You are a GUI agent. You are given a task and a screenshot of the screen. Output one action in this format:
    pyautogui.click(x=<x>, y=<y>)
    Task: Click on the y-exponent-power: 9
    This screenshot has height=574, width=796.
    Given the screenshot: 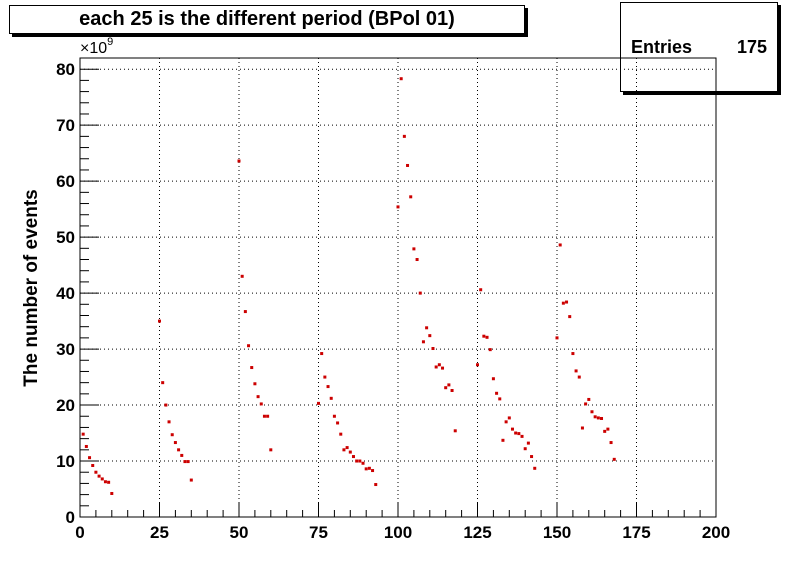 What is the action you would take?
    pyautogui.click(x=110, y=42)
    